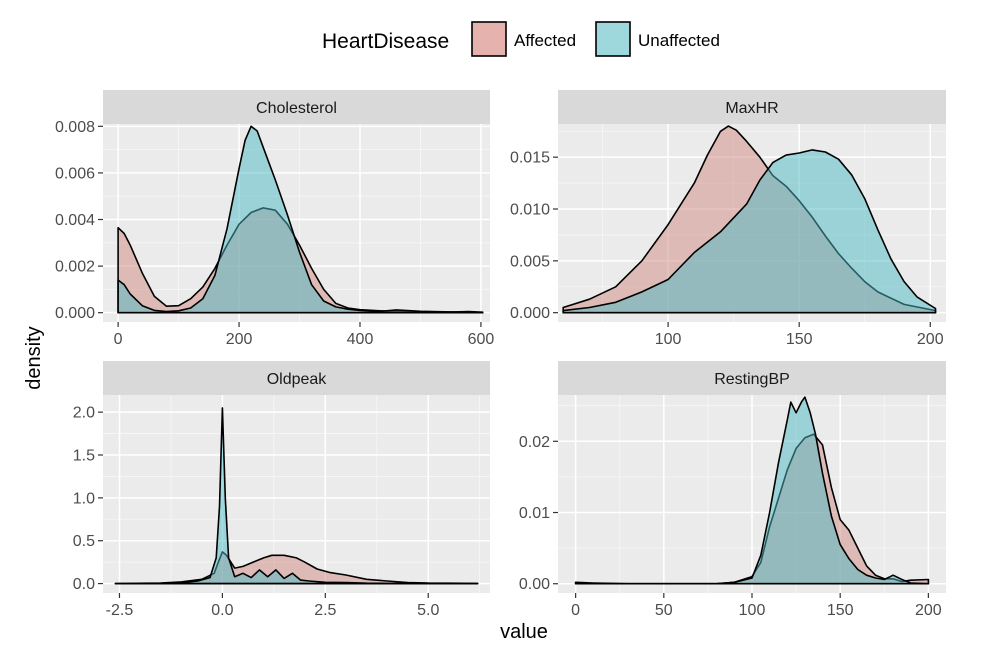 This screenshot has width=988, height=655. I want to click on y-axis-title: density, so click(34, 357).